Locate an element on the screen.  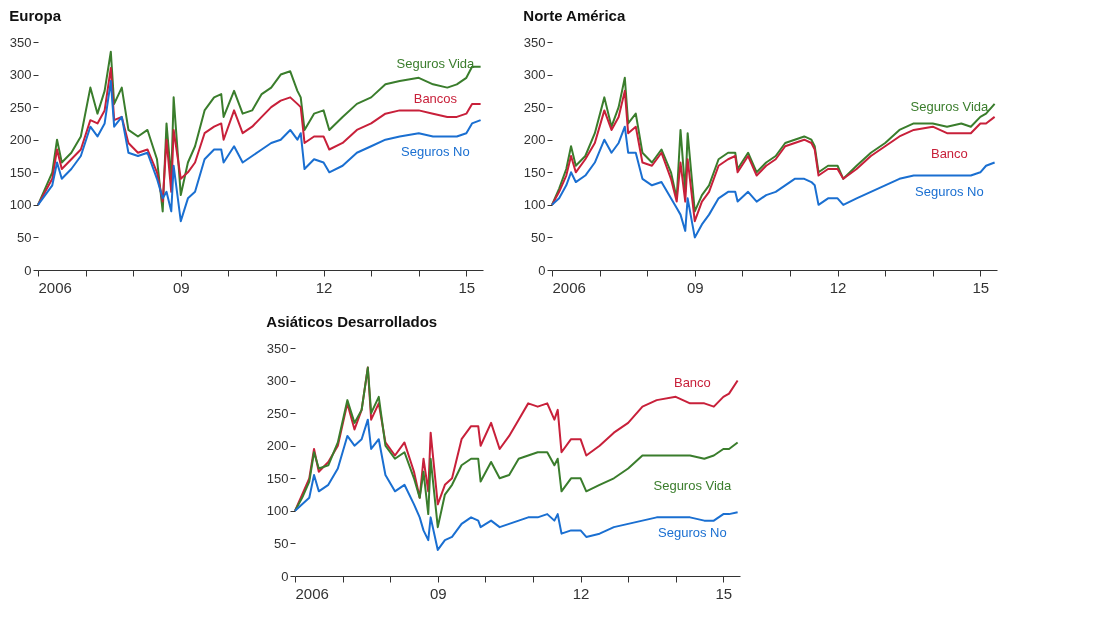
series-label: Bancos is located at coordinates (435, 98).